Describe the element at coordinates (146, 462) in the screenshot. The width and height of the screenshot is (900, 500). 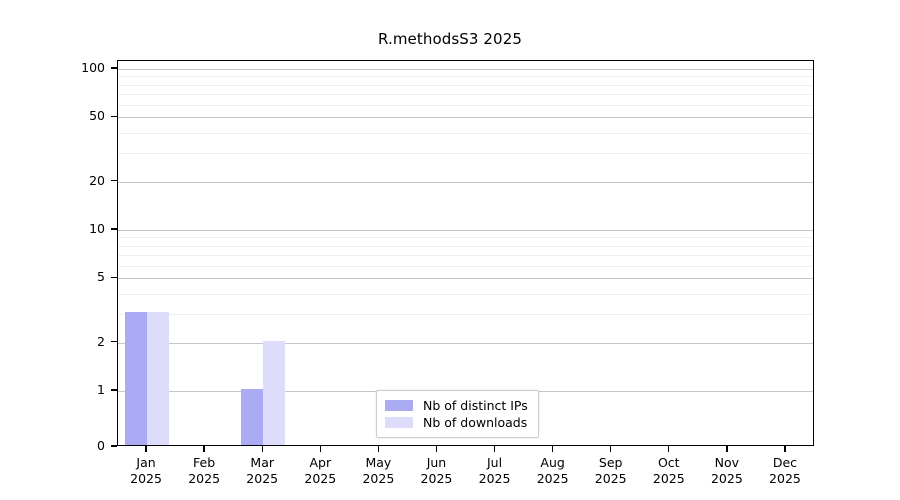
I see `x-tick-month: Jan` at that location.